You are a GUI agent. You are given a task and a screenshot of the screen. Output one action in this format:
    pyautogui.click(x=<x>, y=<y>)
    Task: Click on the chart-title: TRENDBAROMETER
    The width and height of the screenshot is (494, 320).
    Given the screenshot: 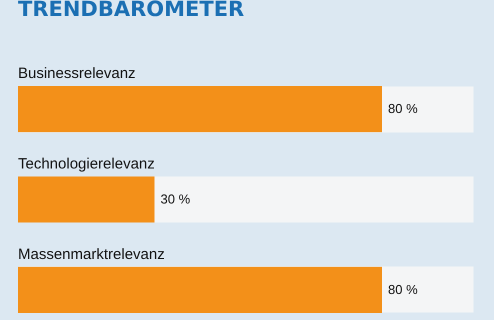 What is the action you would take?
    pyautogui.click(x=131, y=10)
    